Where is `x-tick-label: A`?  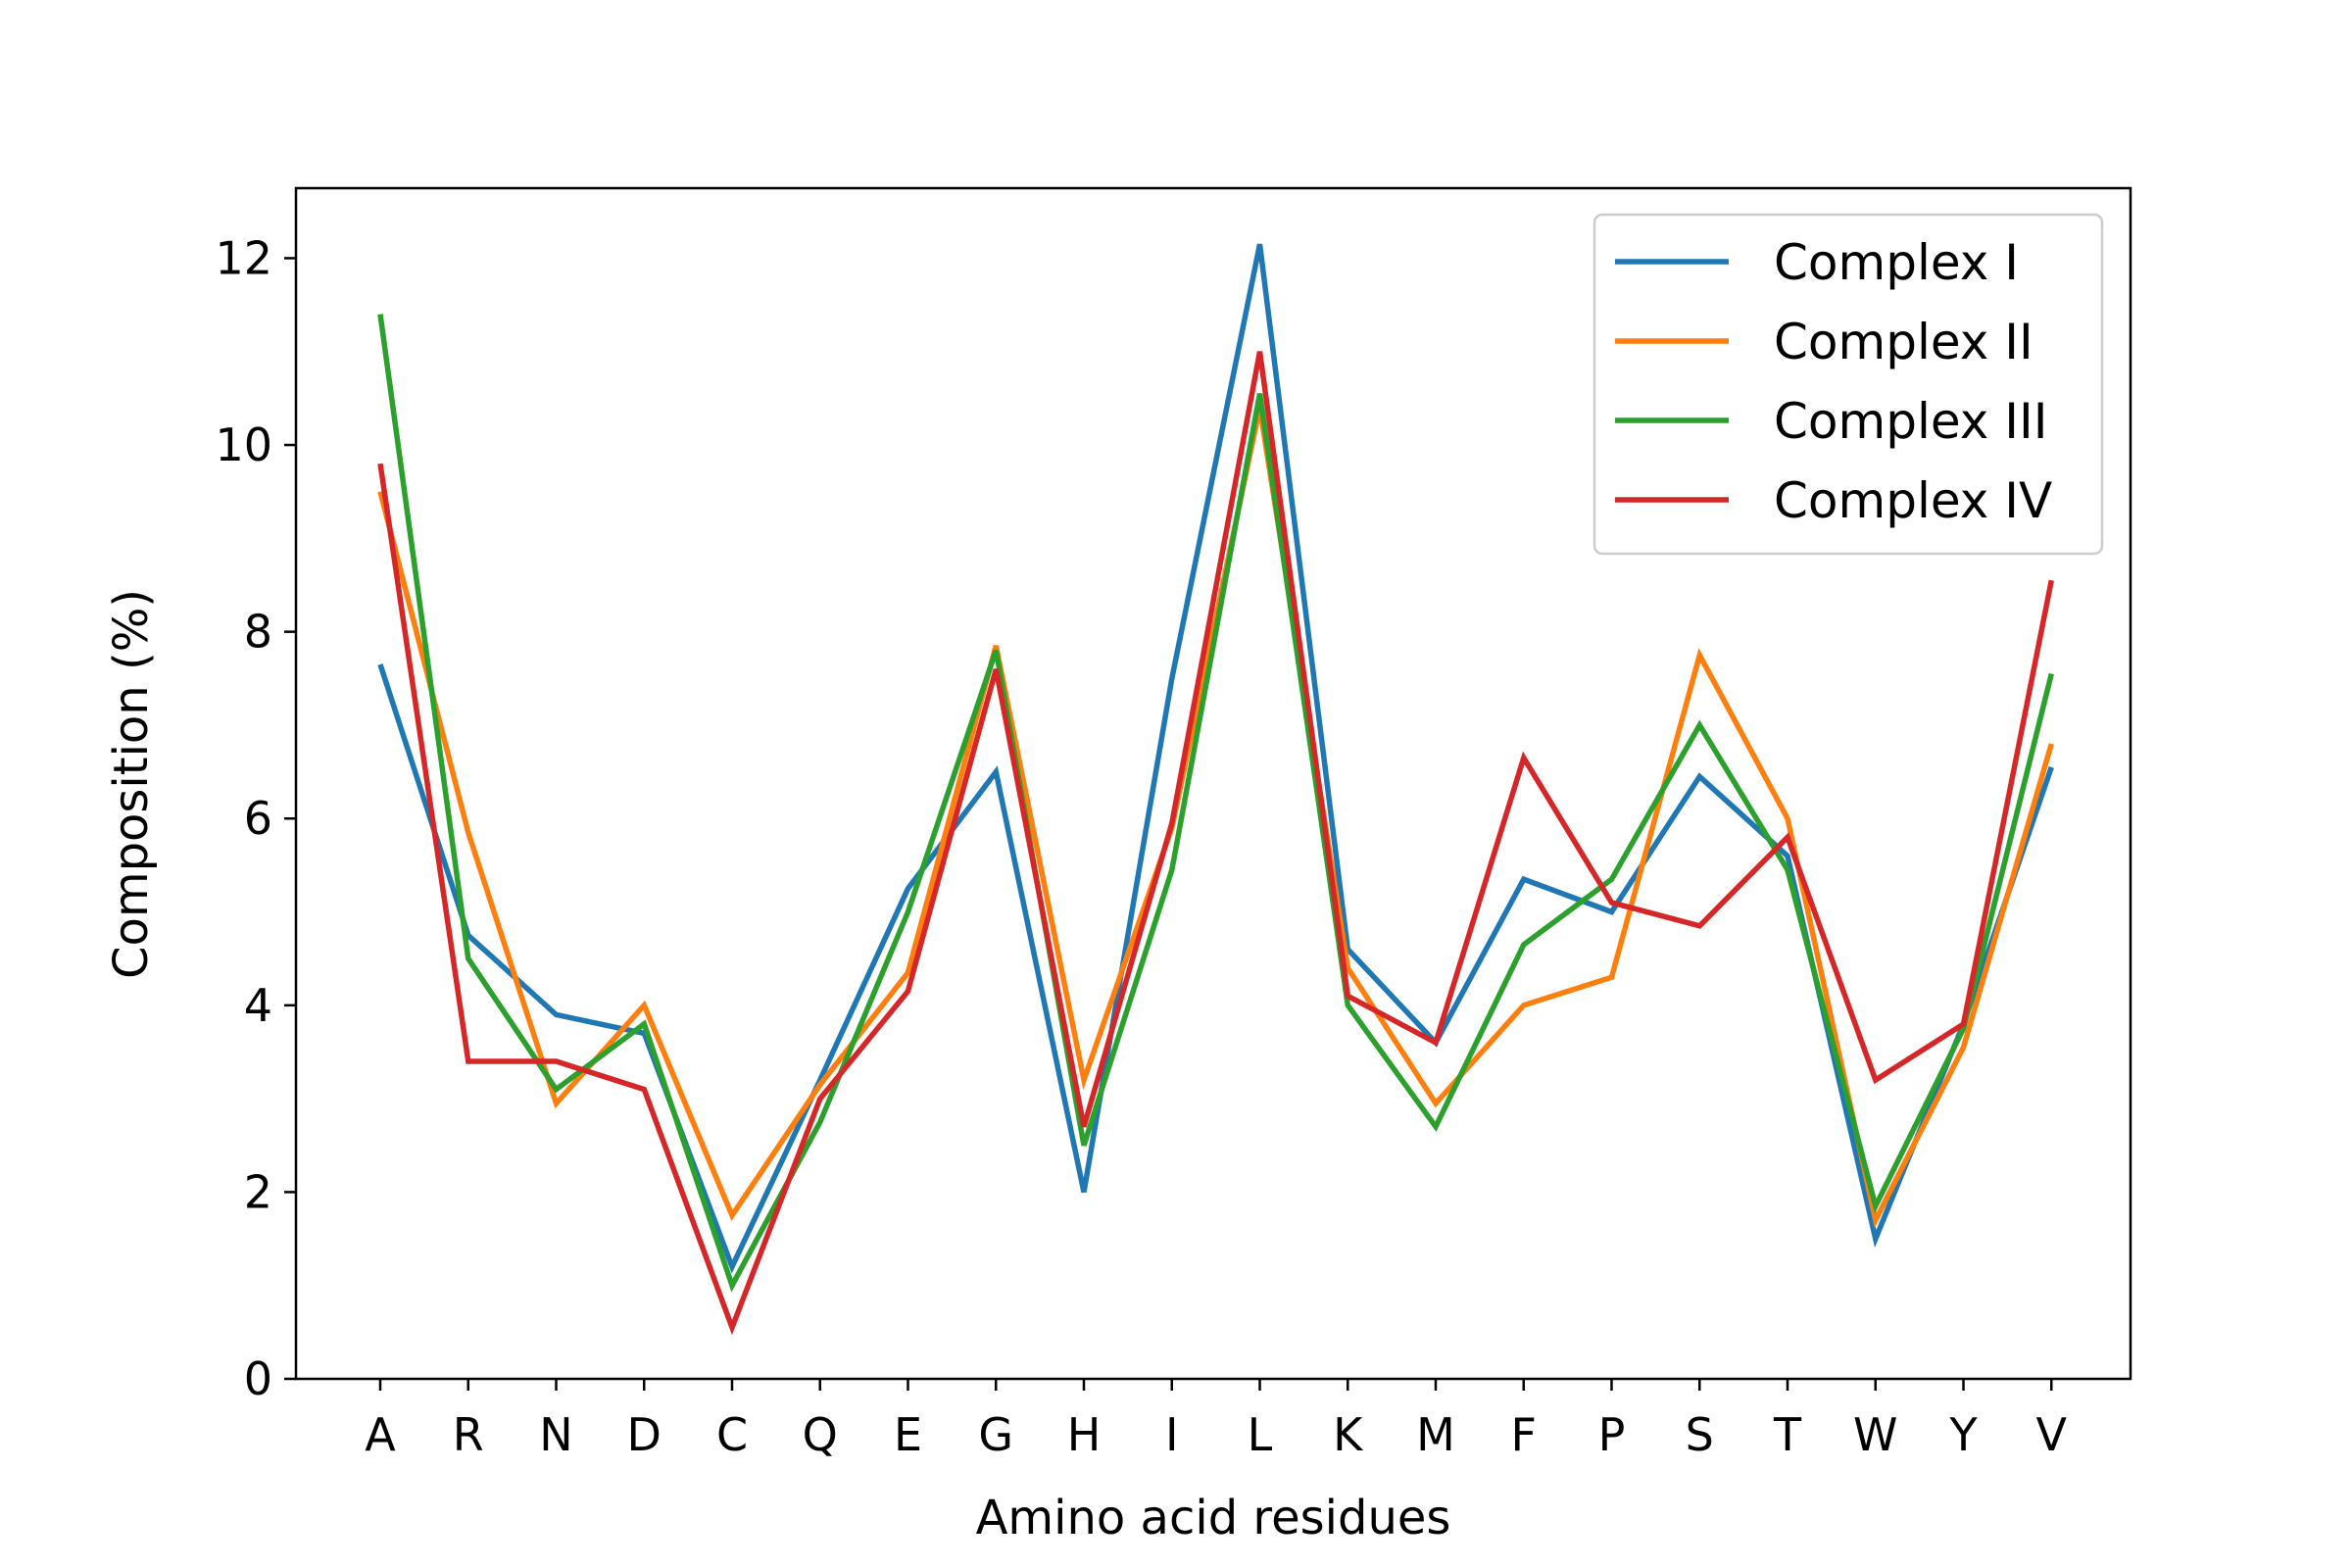 x-tick-label: A is located at coordinates (380, 1434).